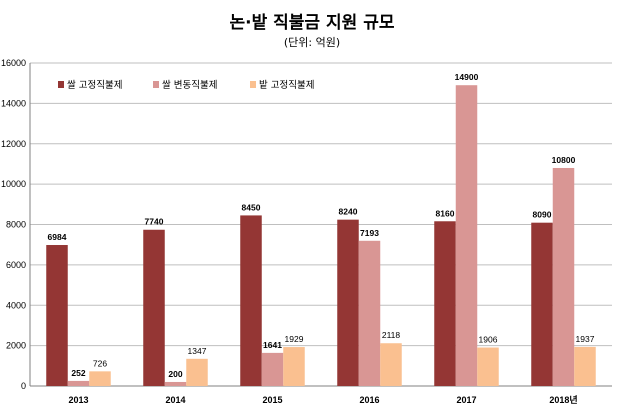 The image size is (624, 412). I want to click on legend-label: 쌀 변동직불제, so click(189, 85).